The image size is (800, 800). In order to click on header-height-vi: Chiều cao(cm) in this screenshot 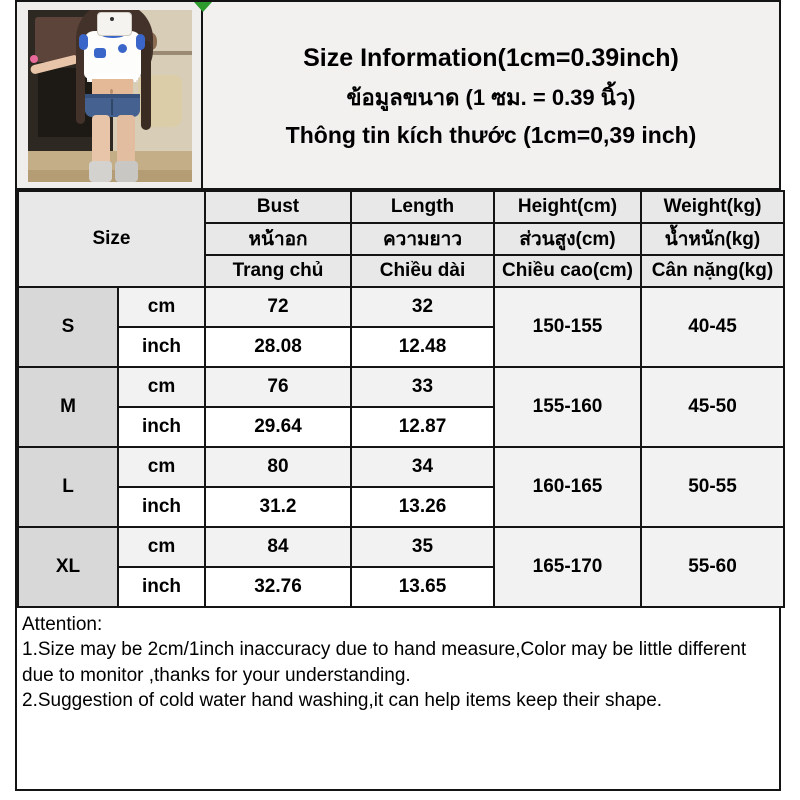, I will do `click(567, 271)`.